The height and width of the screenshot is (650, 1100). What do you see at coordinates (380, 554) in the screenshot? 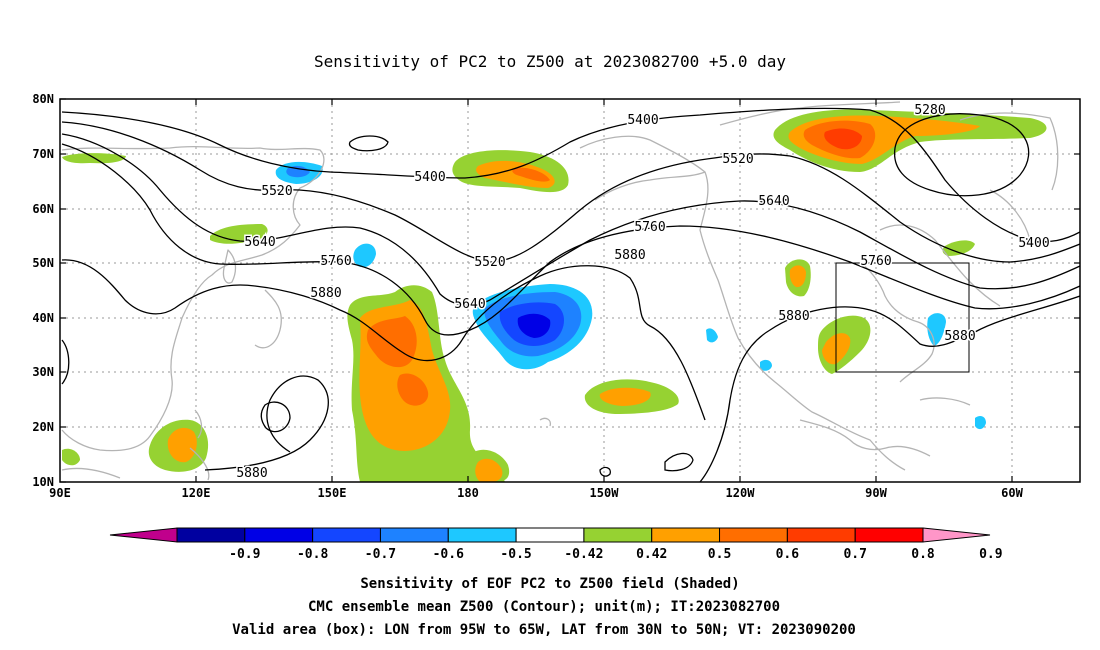
I see `colorbar-tick-label: -0.7` at bounding box center [380, 554].